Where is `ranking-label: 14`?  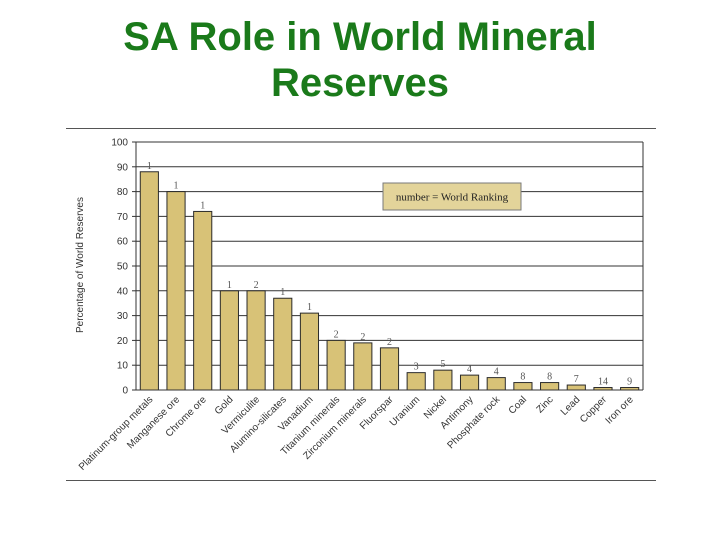
ranking-label: 14 is located at coordinates (603, 382).